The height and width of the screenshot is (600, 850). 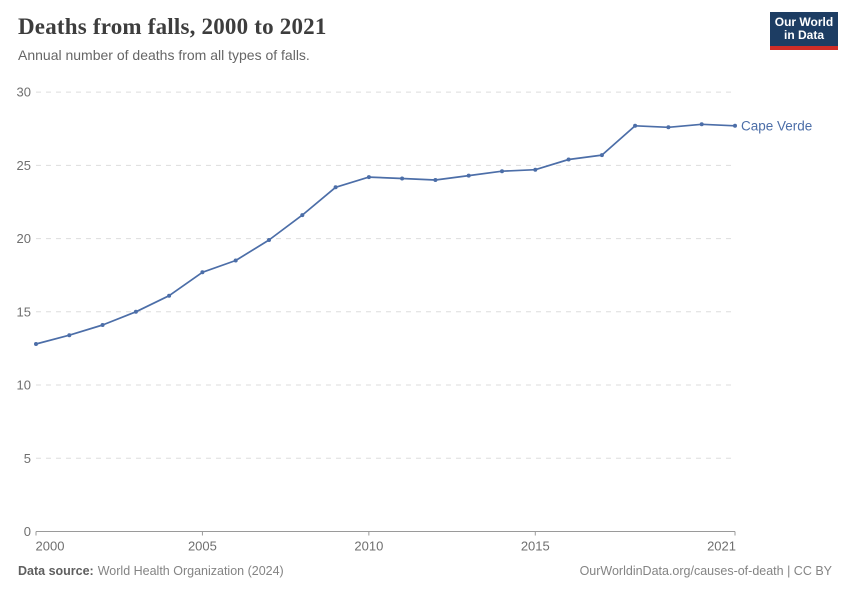 I want to click on y-tick-label: 0, so click(x=27, y=531).